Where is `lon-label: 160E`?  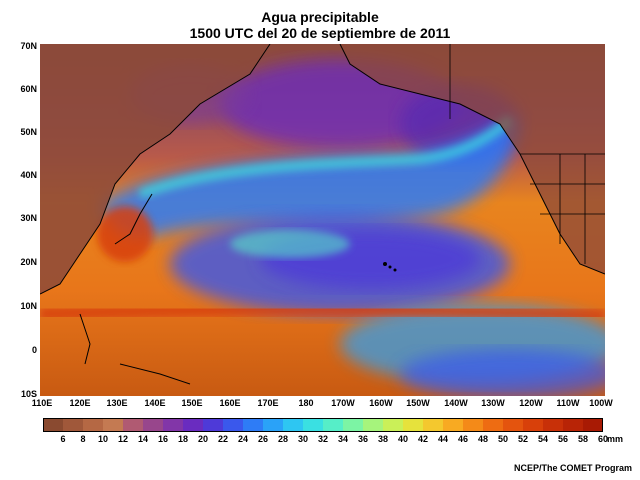
lon-label: 160E is located at coordinates (230, 403).